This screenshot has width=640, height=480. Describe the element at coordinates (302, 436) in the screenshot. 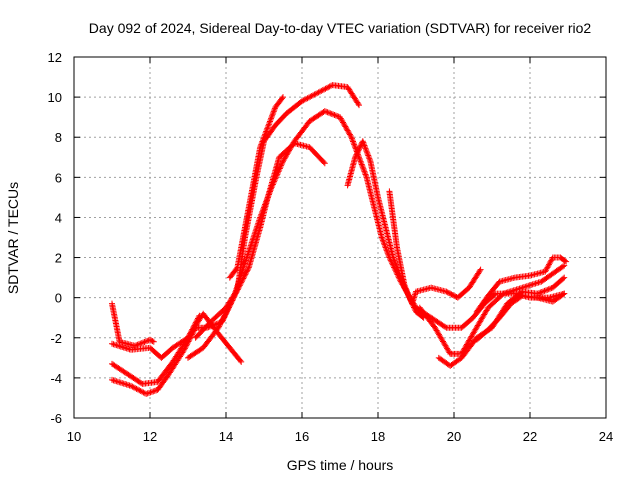

I see `x-tick-label: 16` at that location.